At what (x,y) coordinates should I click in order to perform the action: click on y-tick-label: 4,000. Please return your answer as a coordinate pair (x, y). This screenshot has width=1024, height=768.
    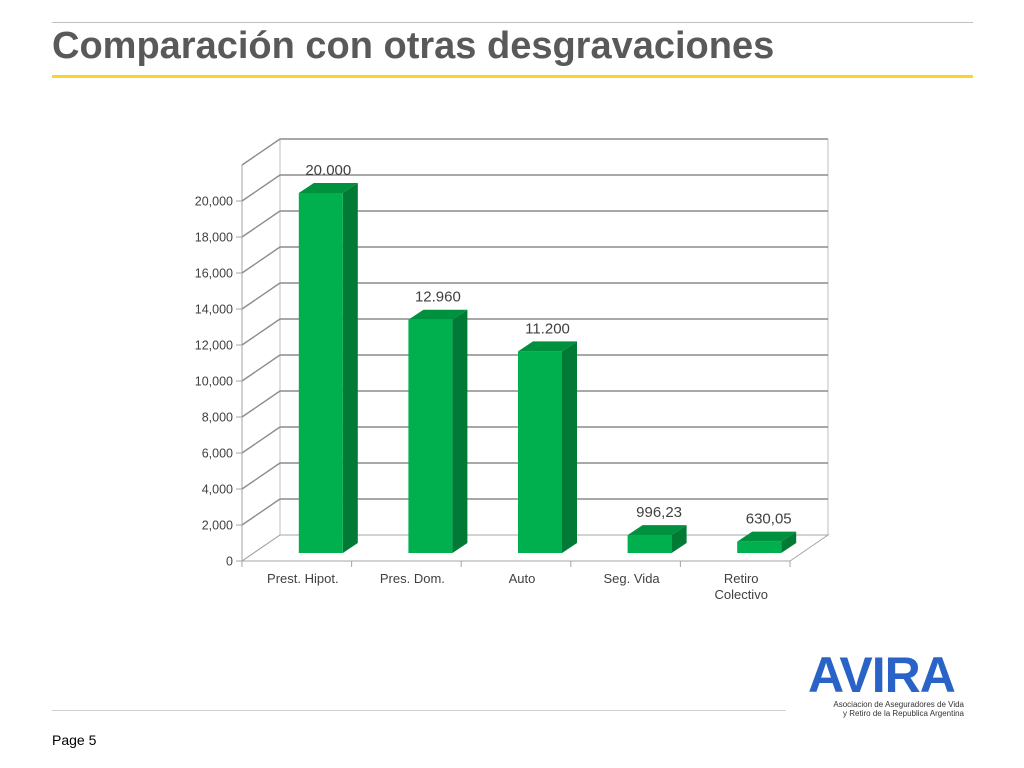
    Looking at the image, I should click on (217, 490).